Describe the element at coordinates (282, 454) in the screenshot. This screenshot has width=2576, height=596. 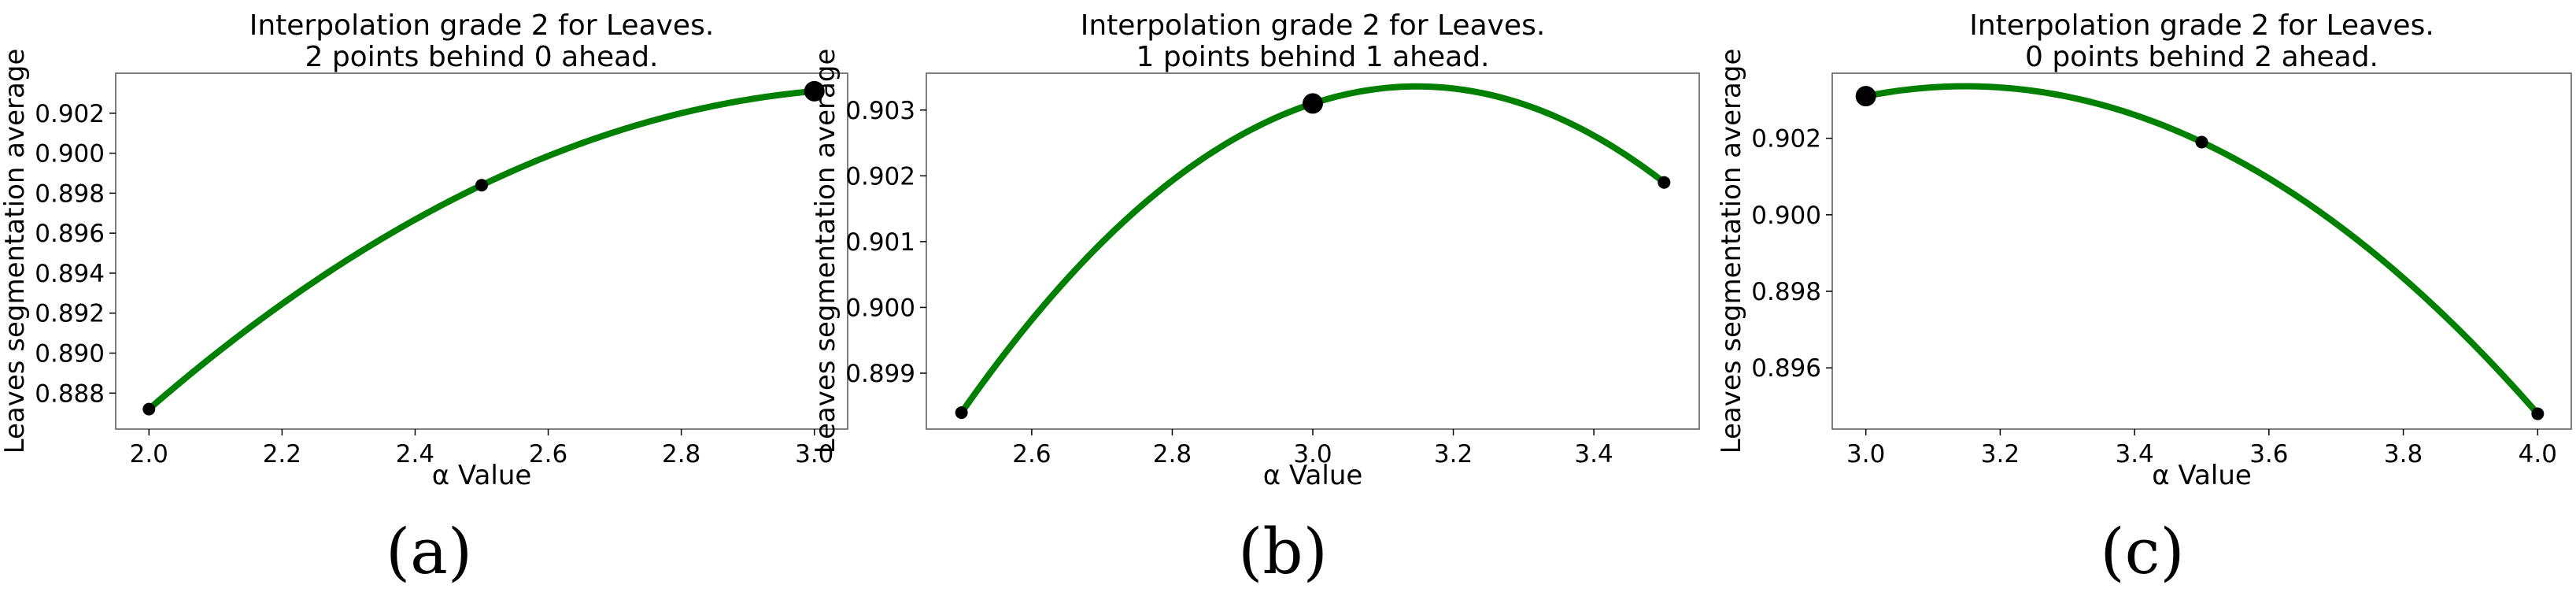
I see `x-tick-label: 2.2` at that location.